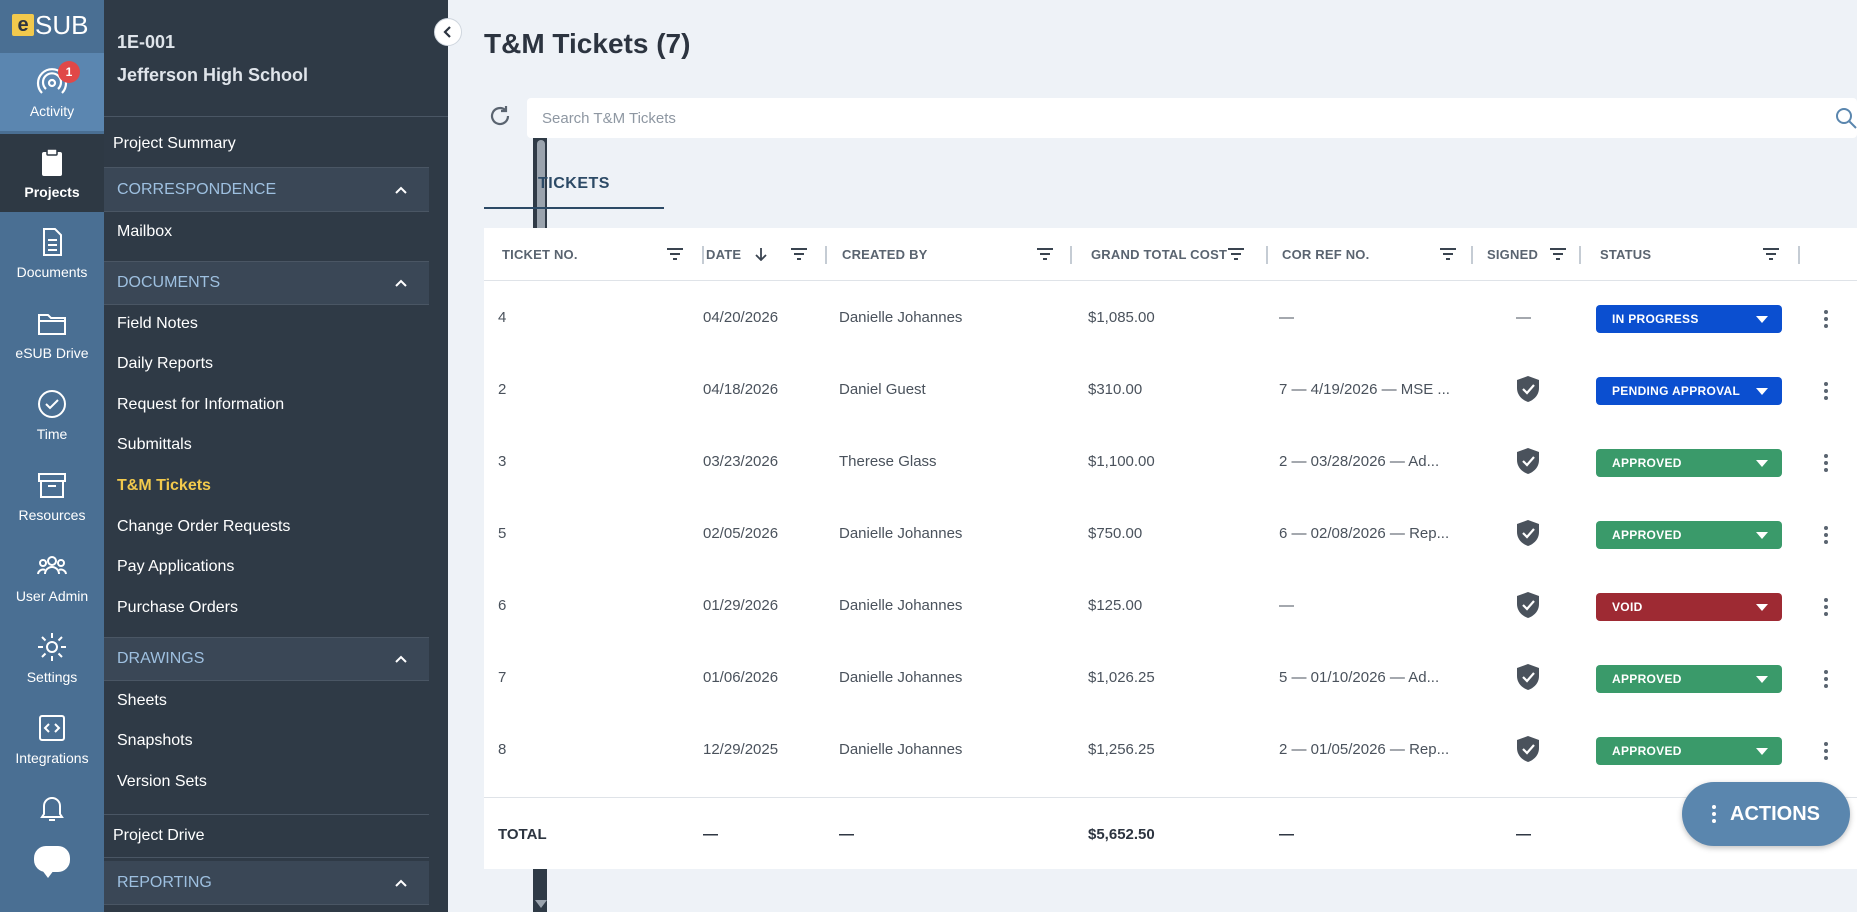 This screenshot has width=1857, height=912. I want to click on actions-button: ACTIONS, so click(1766, 814).